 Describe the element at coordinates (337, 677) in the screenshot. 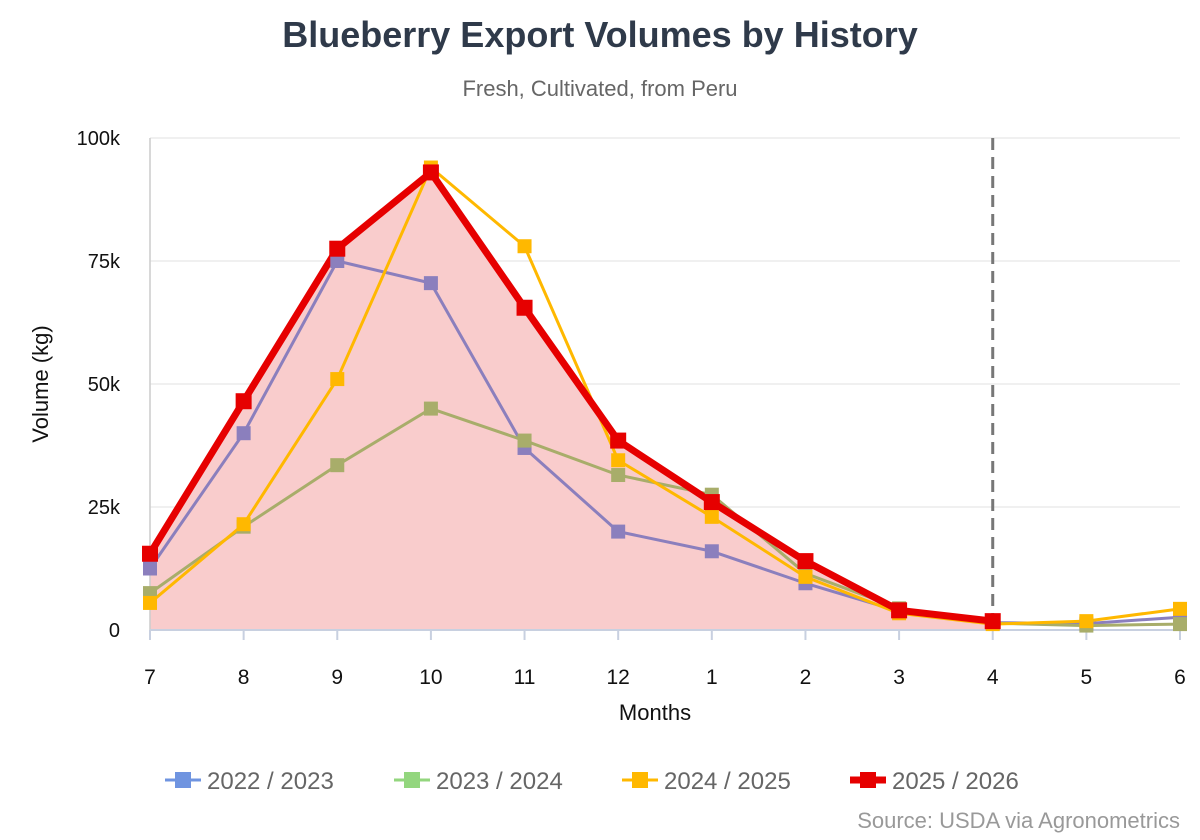

I see `x-tick-label: 9` at that location.